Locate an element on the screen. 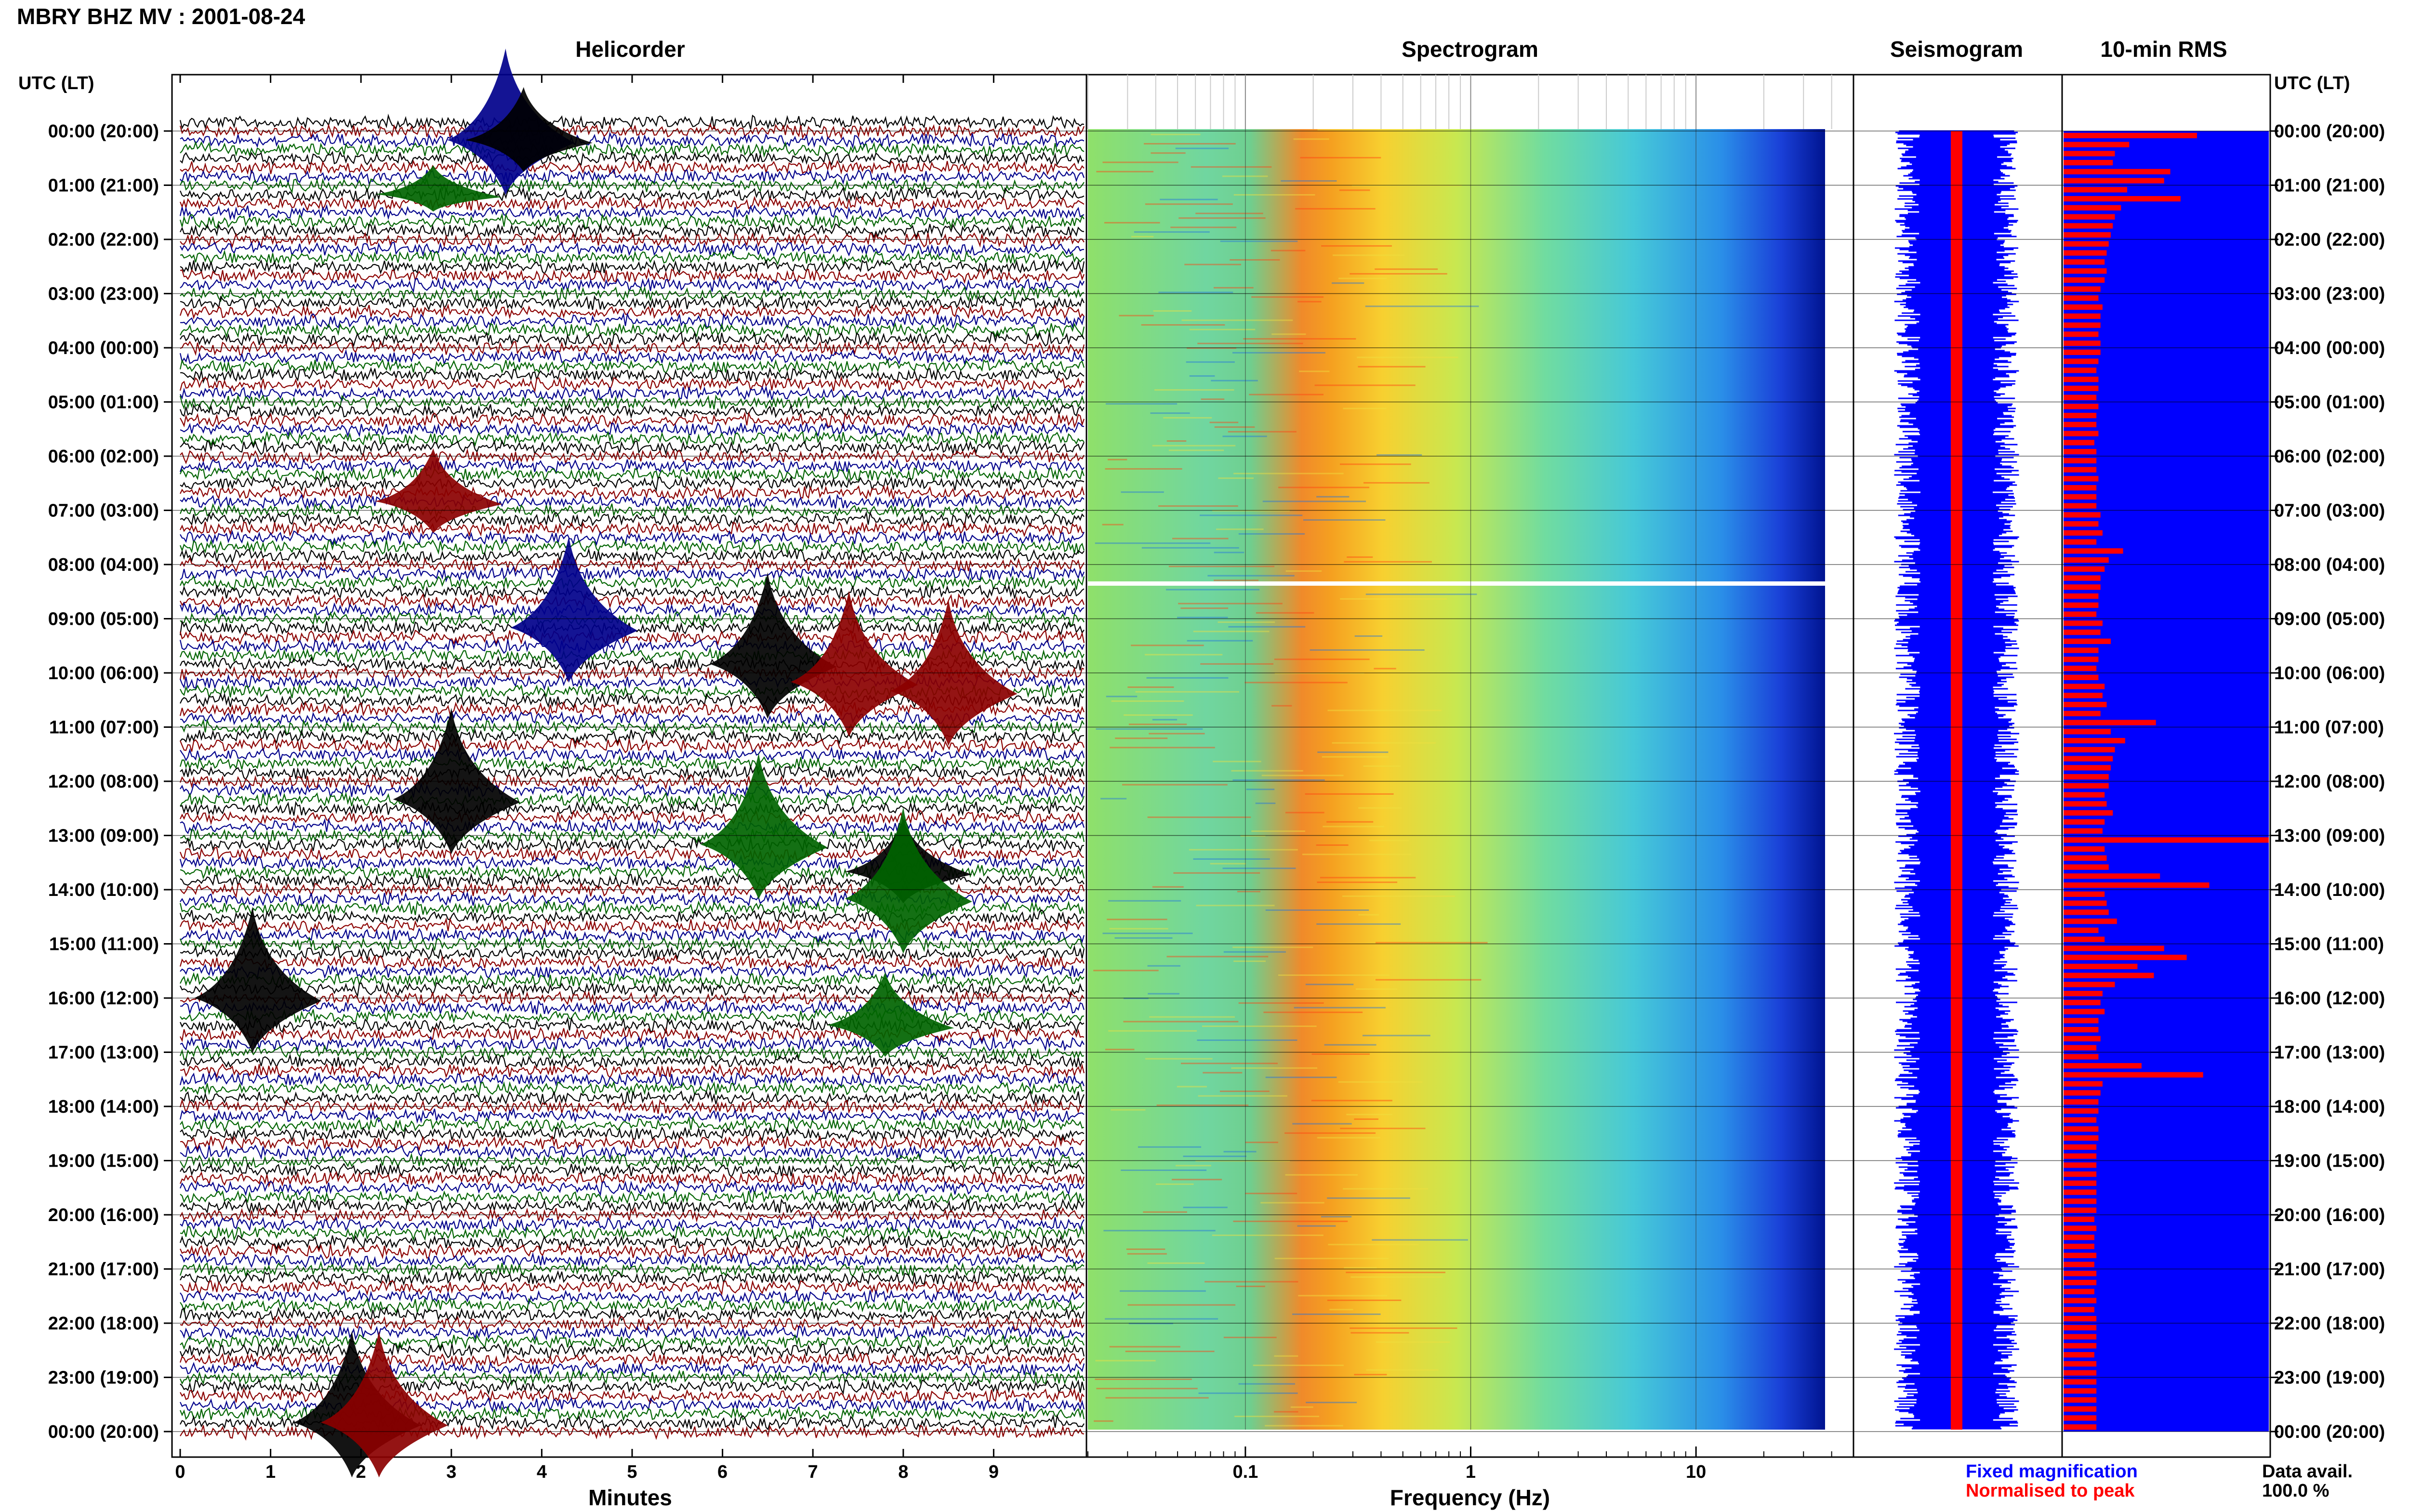 The height and width of the screenshot is (1512, 2409). helicorder-x-tick-label: 7 is located at coordinates (813, 1472).